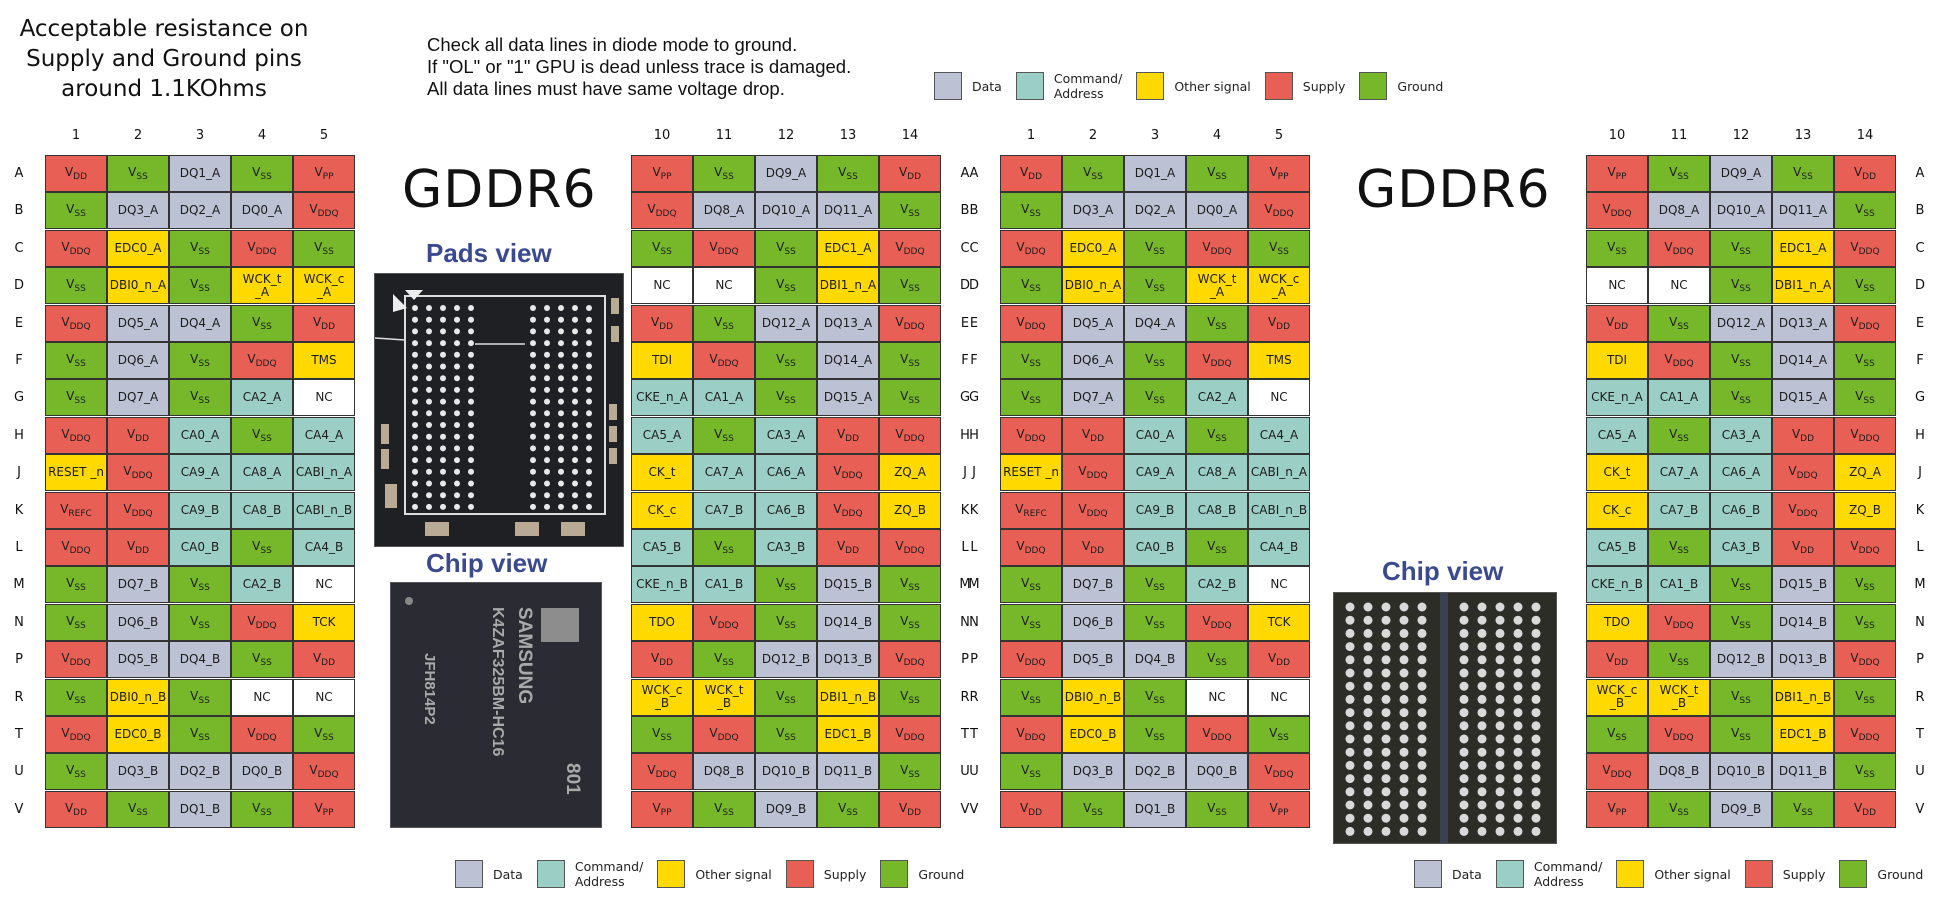 The image size is (1940, 912). Describe the element at coordinates (1279, 323) in the screenshot. I see `pin-E5: VDD` at that location.